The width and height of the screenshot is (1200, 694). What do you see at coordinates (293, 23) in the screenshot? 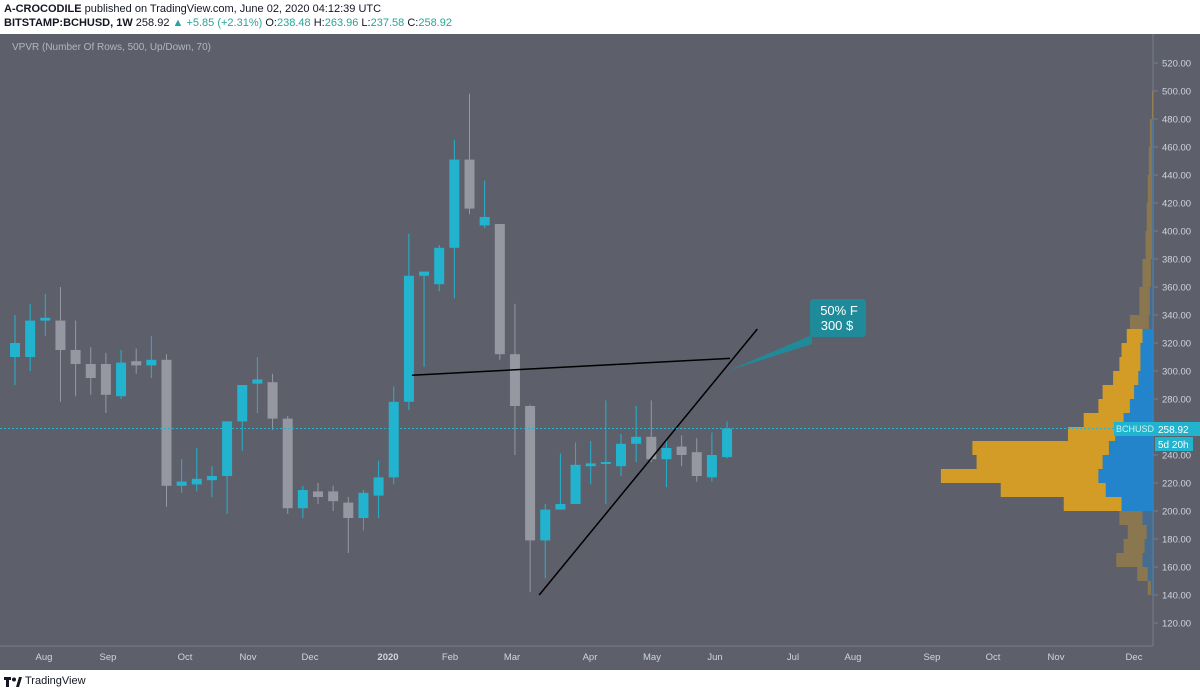
I see `open-value: 238.48` at bounding box center [293, 23].